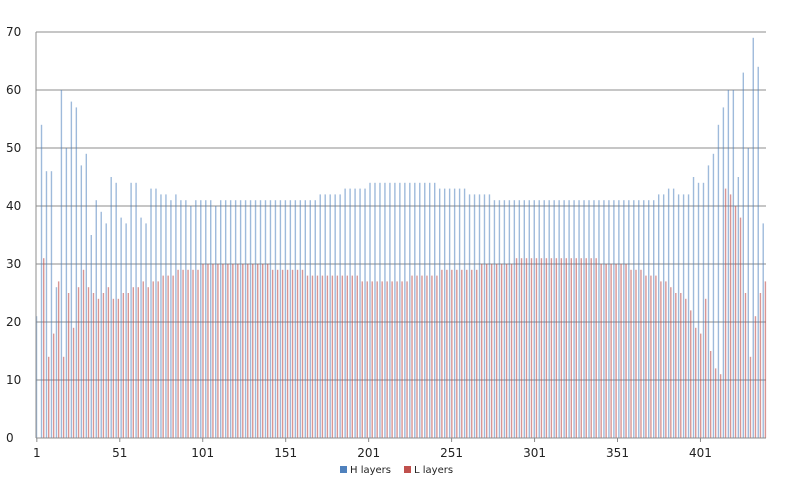 The image size is (792, 494). Describe the element at coordinates (13, 235) in the screenshot. I see `y-axis-tick-labels: 0 10 20 30 40 50 60 70` at that location.